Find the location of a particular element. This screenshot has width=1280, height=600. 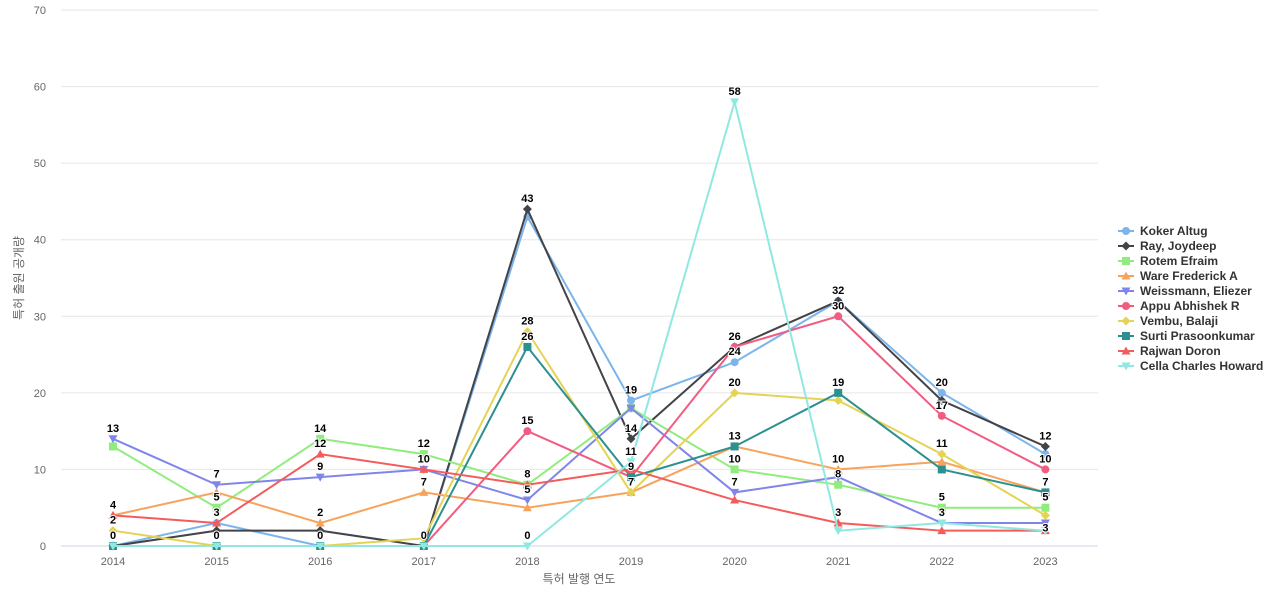

data-label: 30 is located at coordinates (838, 306).